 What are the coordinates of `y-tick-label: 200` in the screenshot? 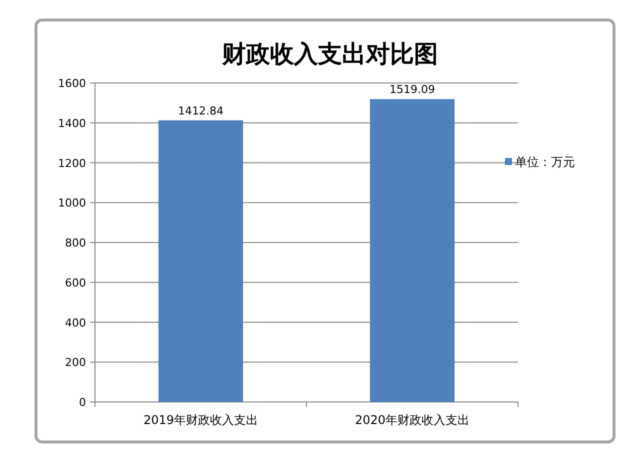 It's located at (75, 363).